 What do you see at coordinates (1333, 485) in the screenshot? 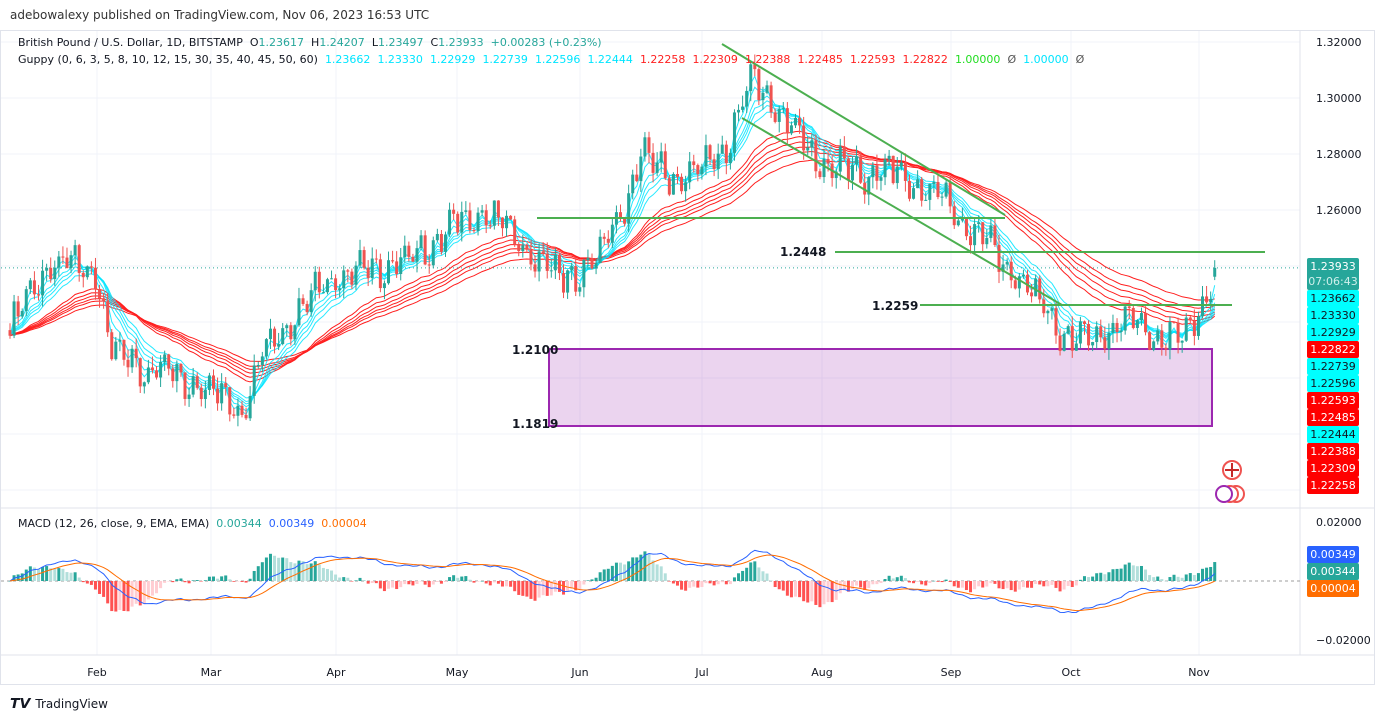
I see `guppy-price-label: 1.22258` at bounding box center [1333, 485].